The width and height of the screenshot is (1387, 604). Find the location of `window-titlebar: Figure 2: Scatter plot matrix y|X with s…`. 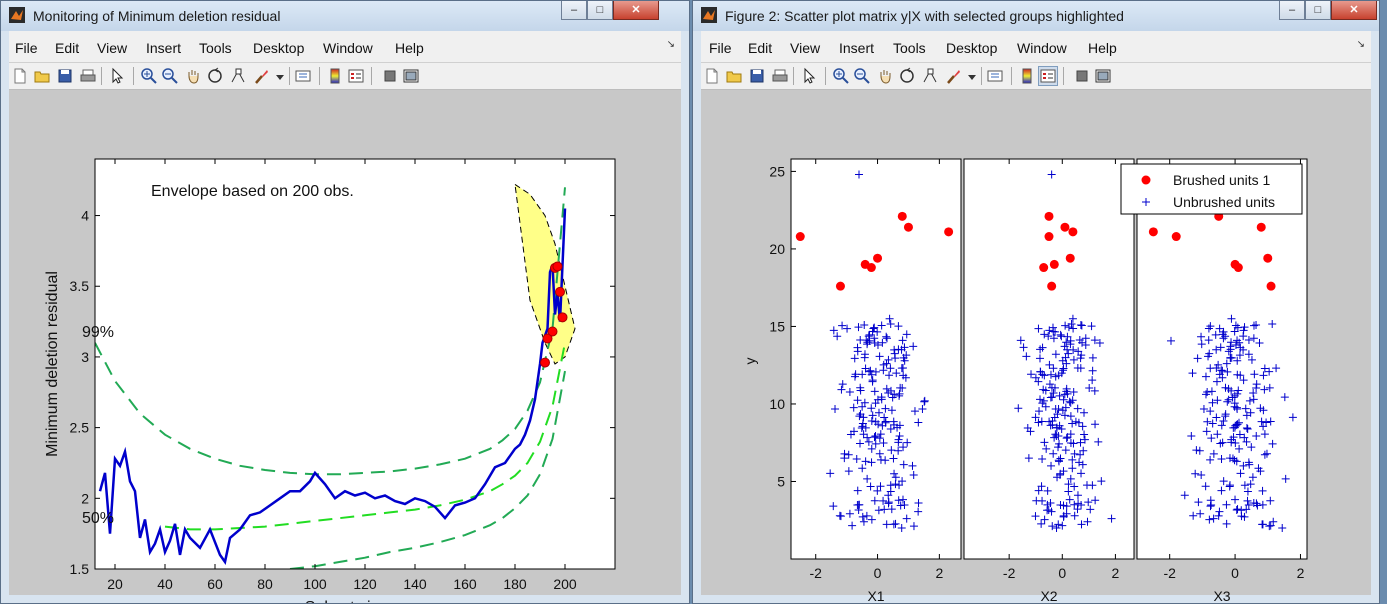

window-titlebar: Figure 2: Scatter plot matrix y|X with s… is located at coordinates (1036, 16).